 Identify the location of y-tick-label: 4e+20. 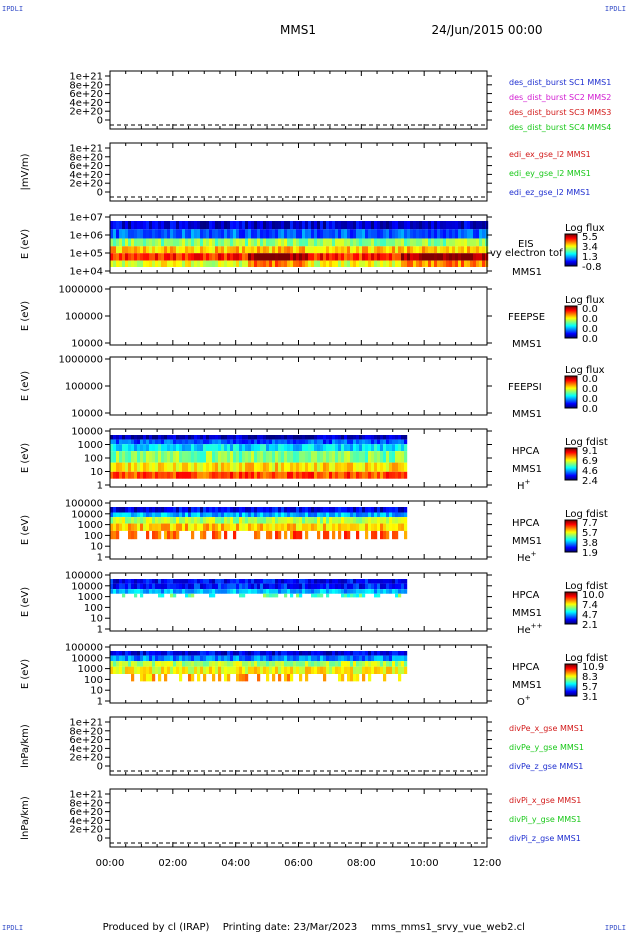
(86, 749).